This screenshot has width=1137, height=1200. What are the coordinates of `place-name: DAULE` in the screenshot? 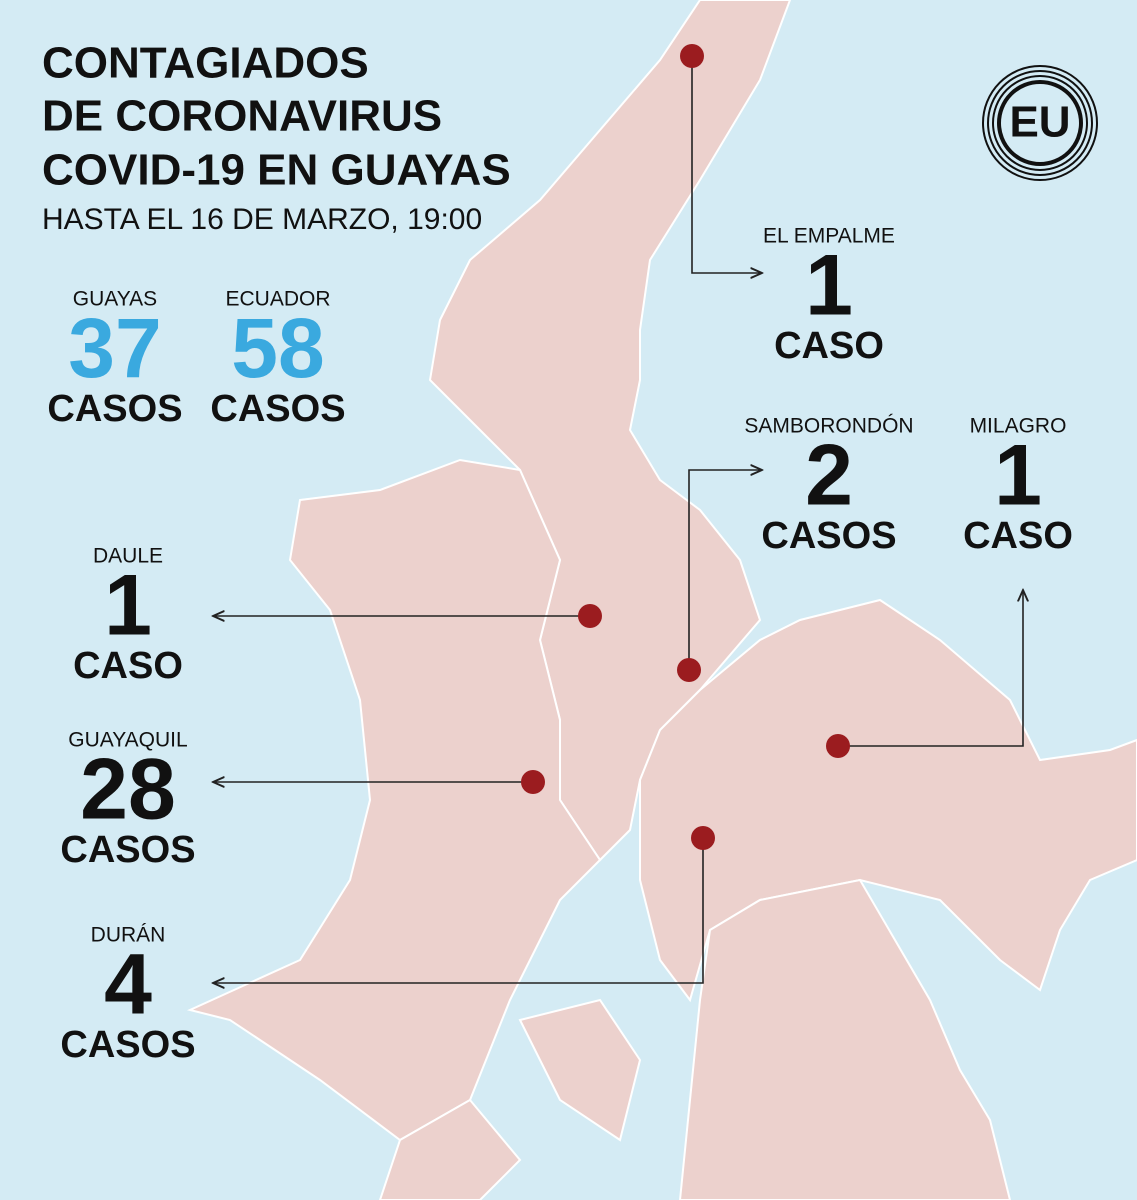 It's located at (128, 556).